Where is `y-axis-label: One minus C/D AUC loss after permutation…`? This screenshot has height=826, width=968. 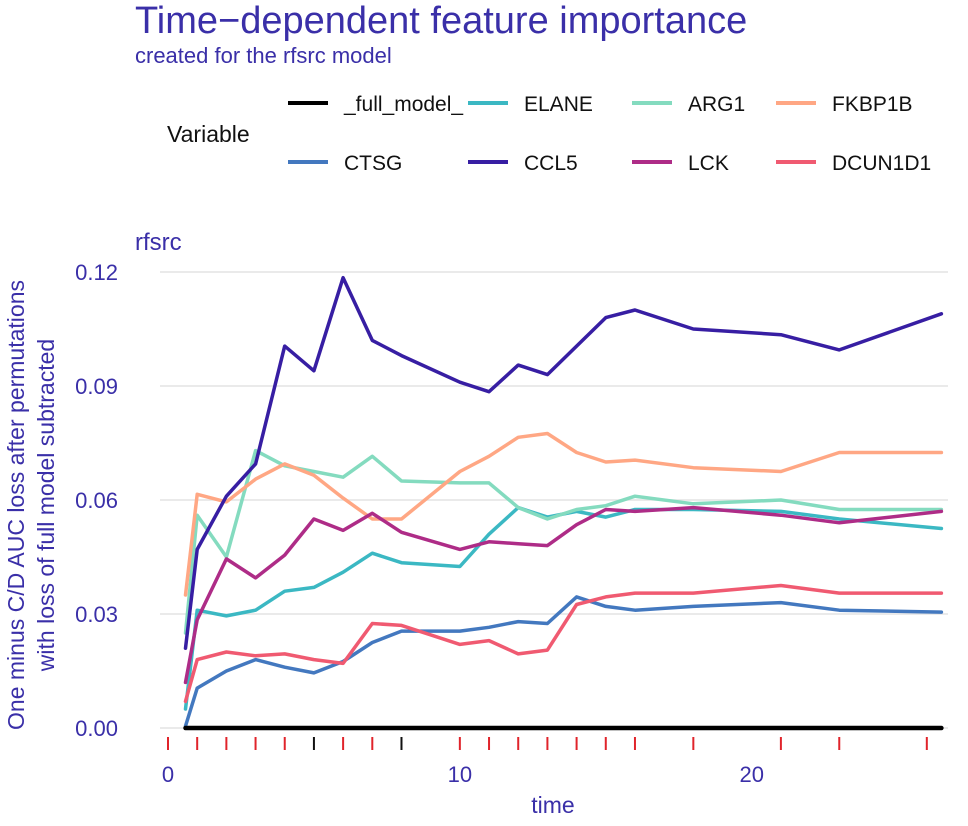 y-axis-label: One minus C/D AUC loss after permutation… is located at coordinates (31, 505).